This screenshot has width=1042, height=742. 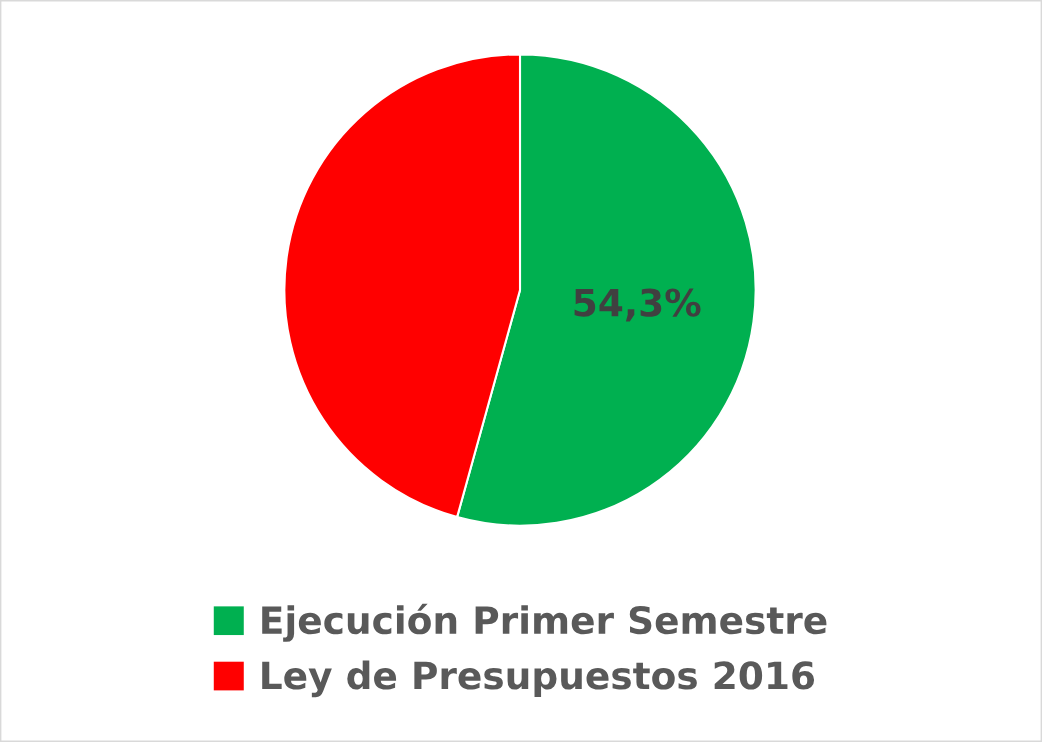 I want to click on legend-label: Ejecución Primer Semestre, so click(x=544, y=622).